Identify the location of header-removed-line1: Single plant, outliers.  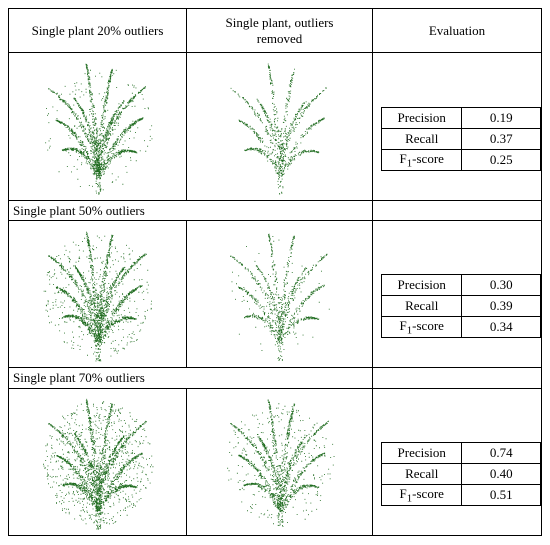
(279, 22).